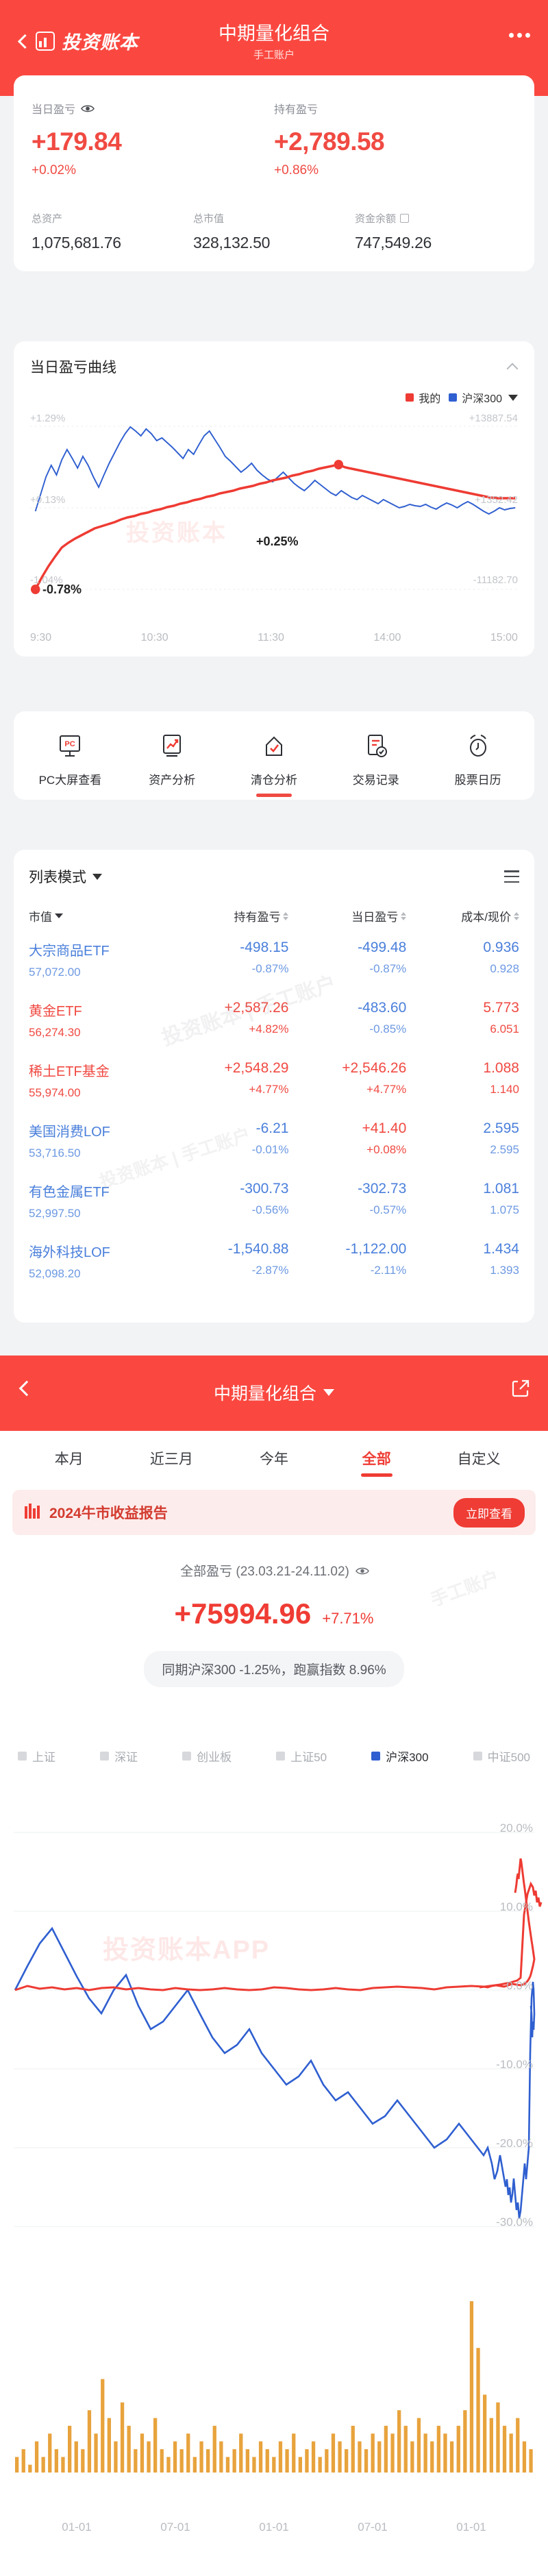 Image resolution: width=548 pixels, height=2576 pixels. I want to click on holding-name: 有色金属ETF, so click(69, 1193).